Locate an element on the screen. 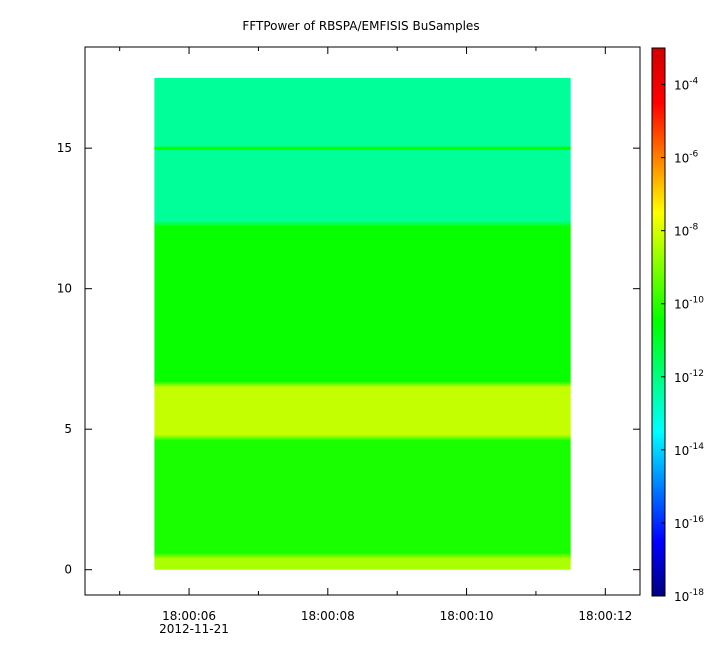 The width and height of the screenshot is (724, 656). colorbar-tick-label: 10⁻¹⁶ is located at coordinates (689, 523).